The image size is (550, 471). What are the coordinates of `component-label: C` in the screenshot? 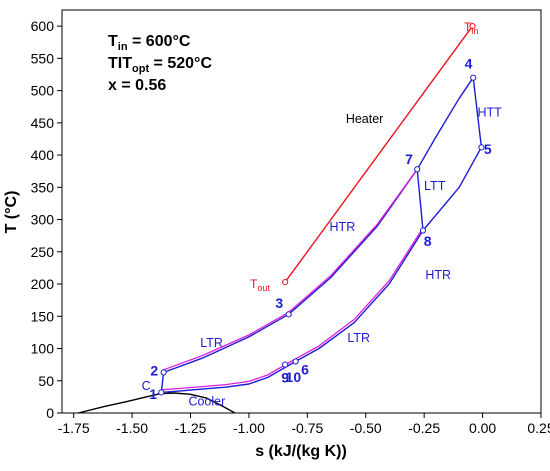 It's located at (146, 386).